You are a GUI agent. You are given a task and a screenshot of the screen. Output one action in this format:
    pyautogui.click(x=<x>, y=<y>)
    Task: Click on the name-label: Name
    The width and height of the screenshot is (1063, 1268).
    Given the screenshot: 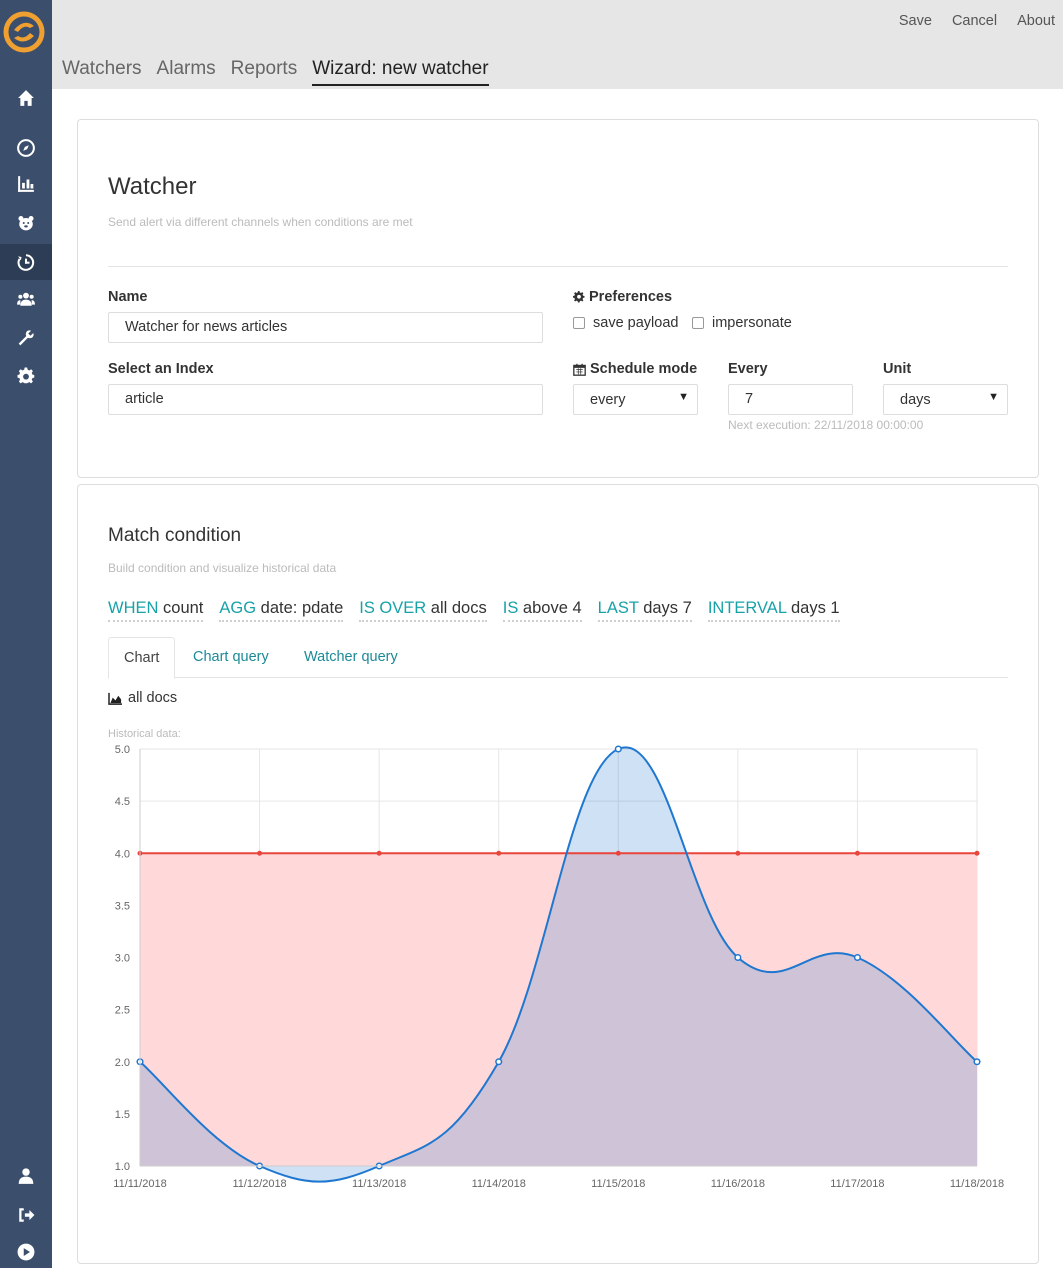 What is the action you would take?
    pyautogui.click(x=128, y=297)
    